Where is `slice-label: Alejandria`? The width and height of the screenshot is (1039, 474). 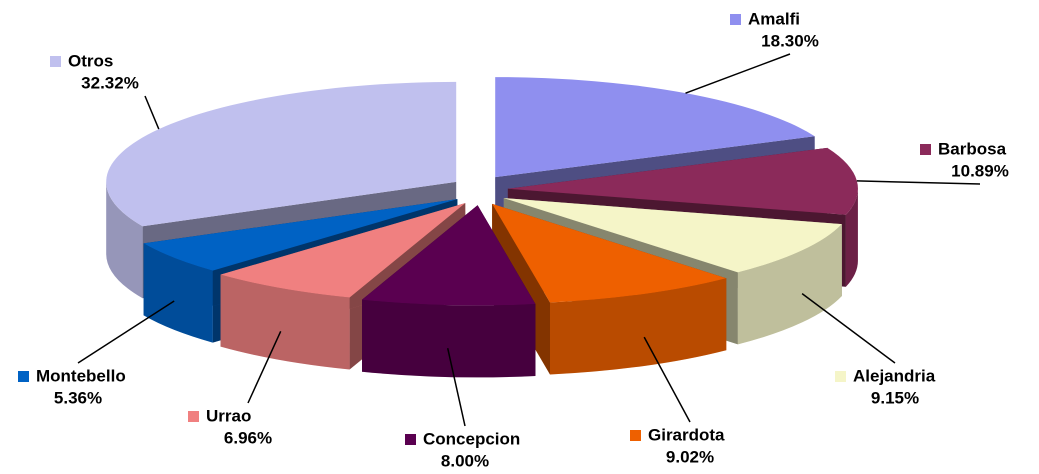
slice-label: Alejandria is located at coordinates (894, 375).